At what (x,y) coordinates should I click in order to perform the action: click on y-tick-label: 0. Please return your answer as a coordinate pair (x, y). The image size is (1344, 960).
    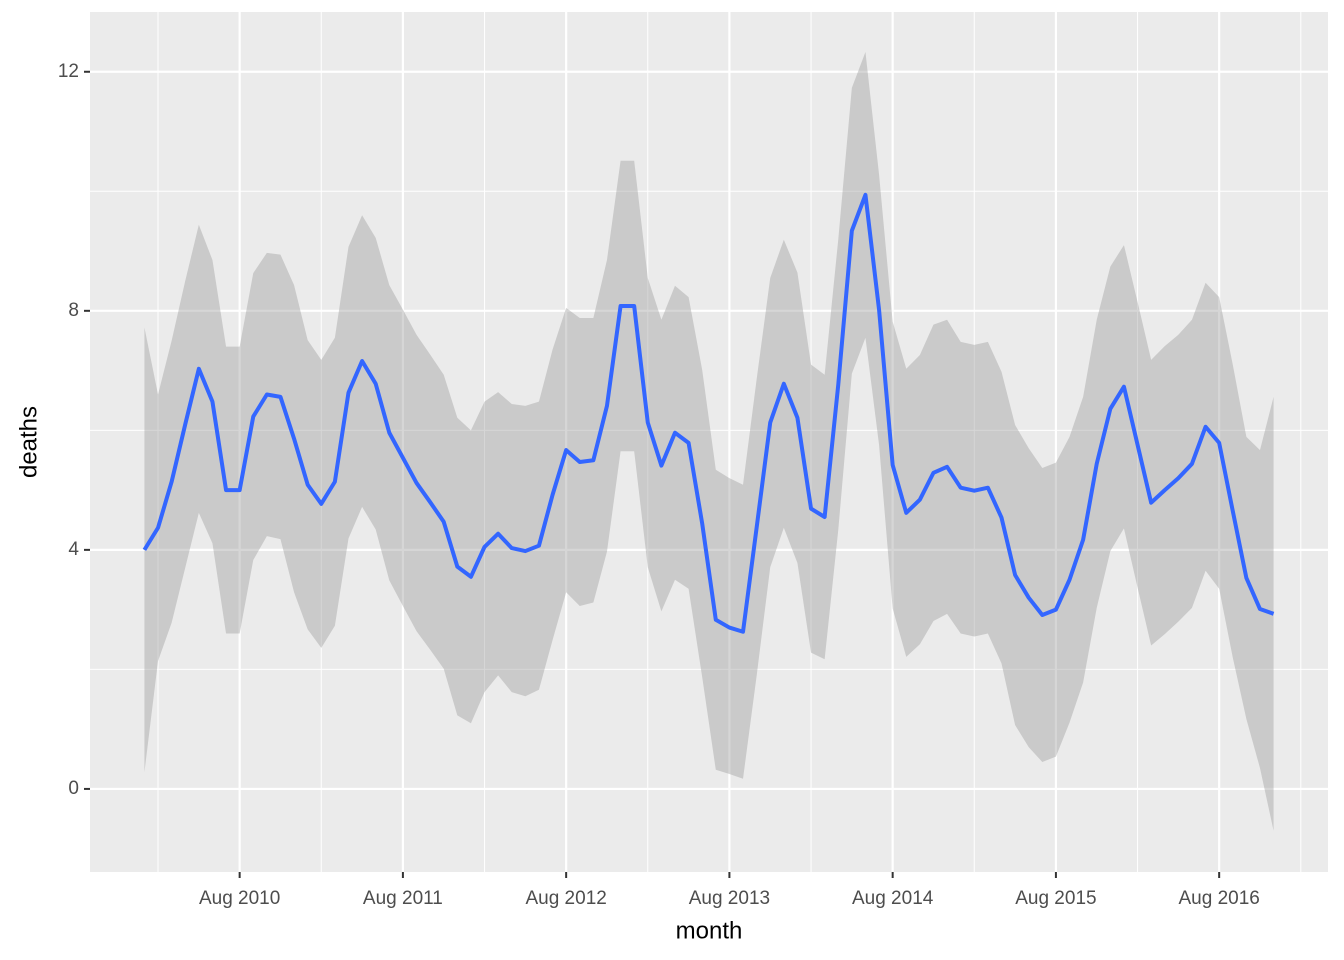
    Looking at the image, I should click on (73, 788).